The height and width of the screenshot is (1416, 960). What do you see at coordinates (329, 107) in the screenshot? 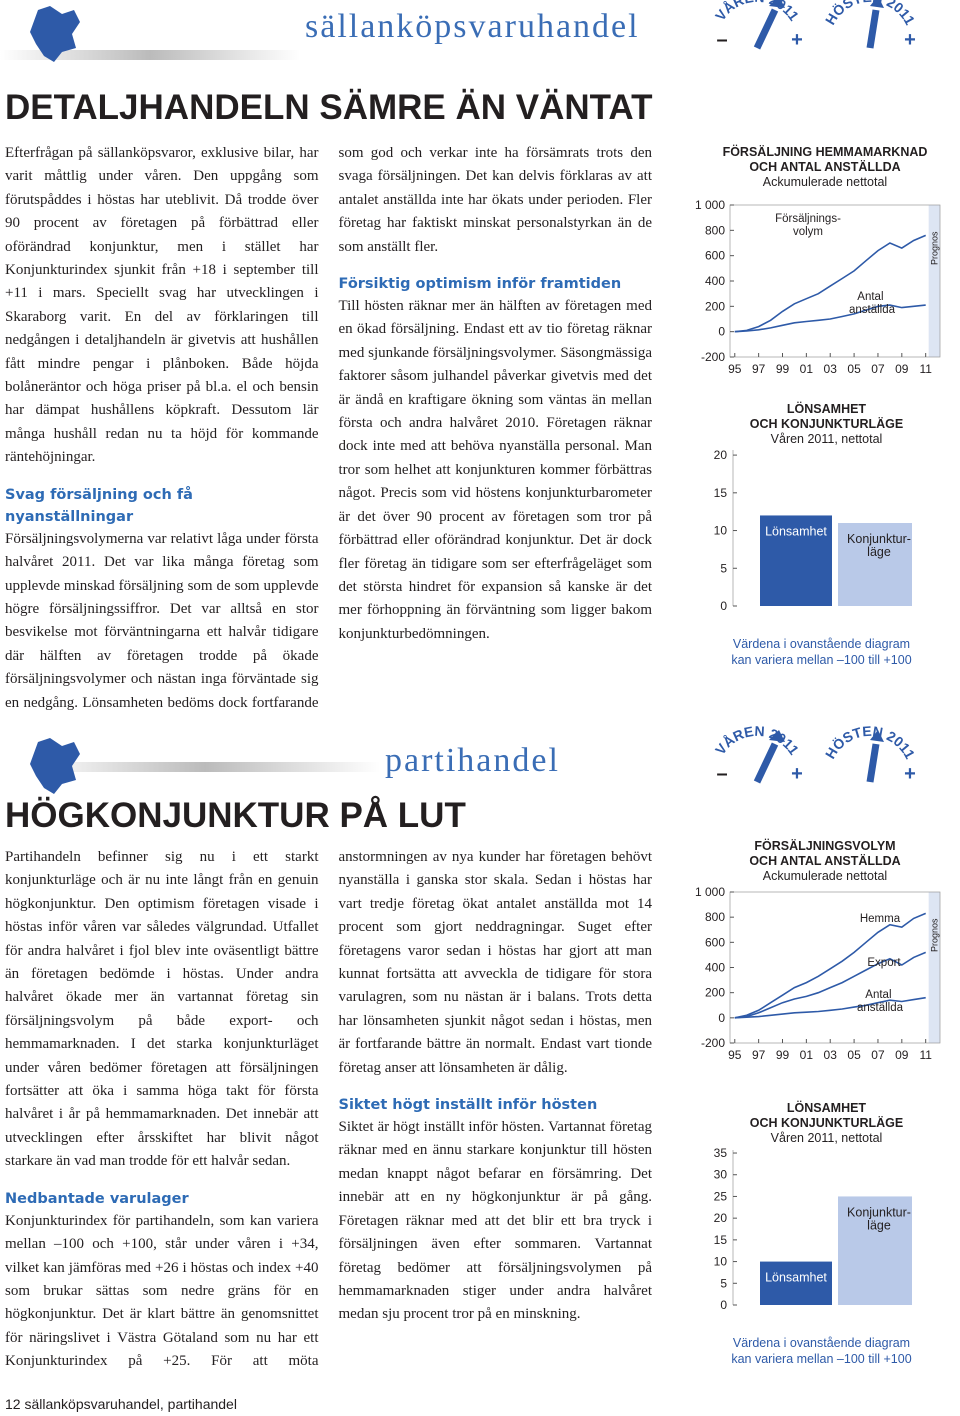
I see `heading: DETALJHANDELN SÄMRE ÄN VÄNTAT` at bounding box center [329, 107].